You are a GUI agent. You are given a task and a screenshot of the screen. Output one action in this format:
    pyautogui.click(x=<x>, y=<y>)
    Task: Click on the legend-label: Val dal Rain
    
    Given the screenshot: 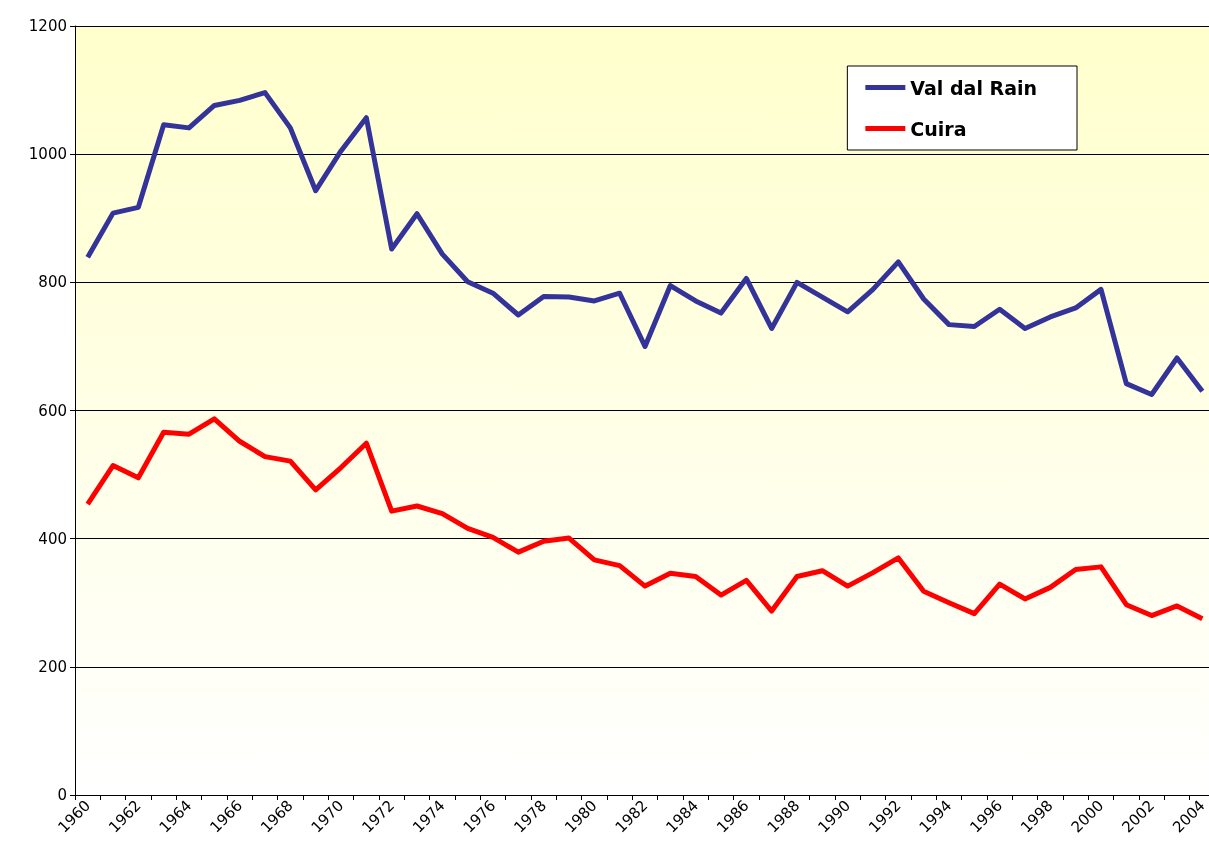 What is the action you would take?
    pyautogui.click(x=973, y=87)
    